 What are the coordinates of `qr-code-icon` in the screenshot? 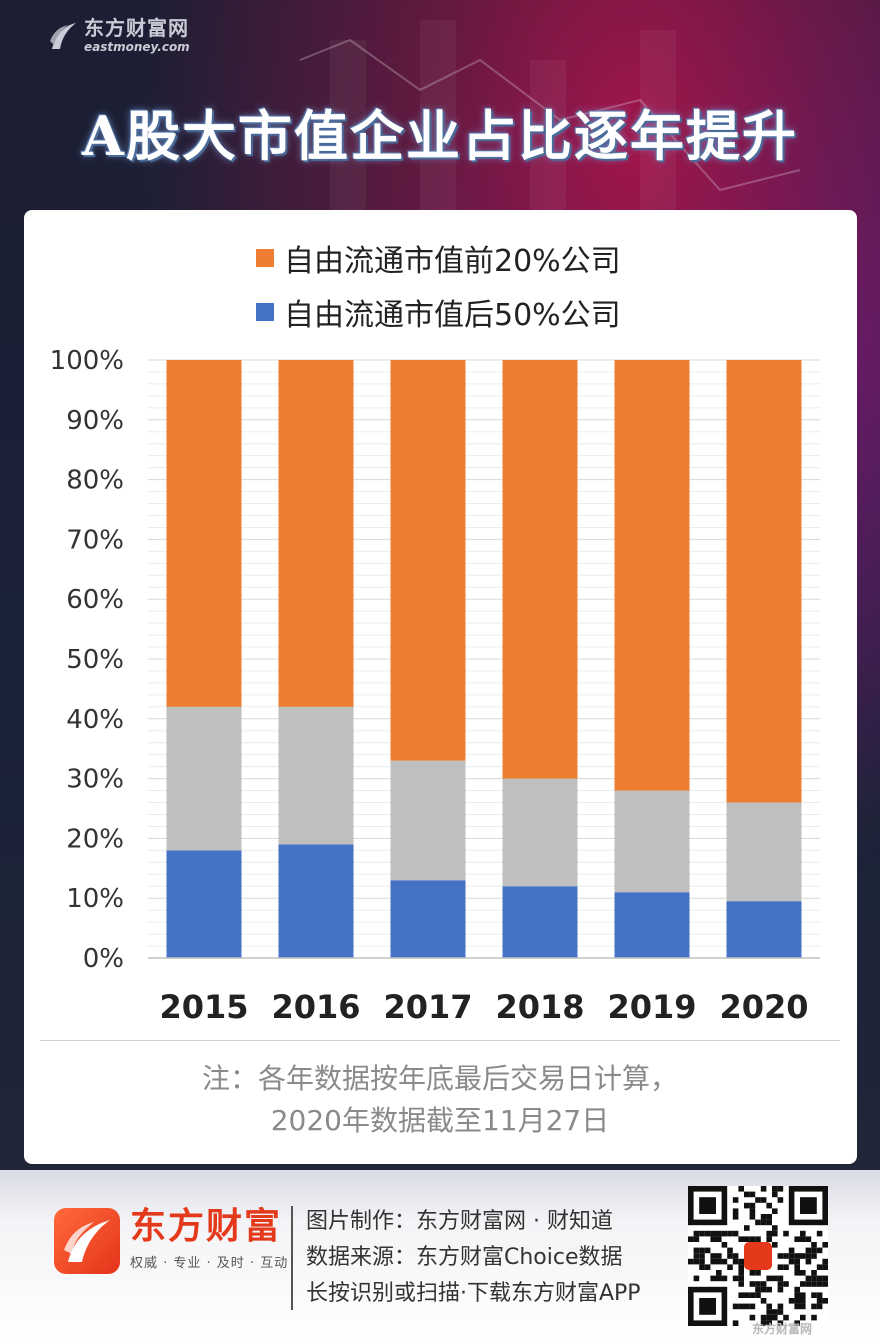 It's located at (758, 1256).